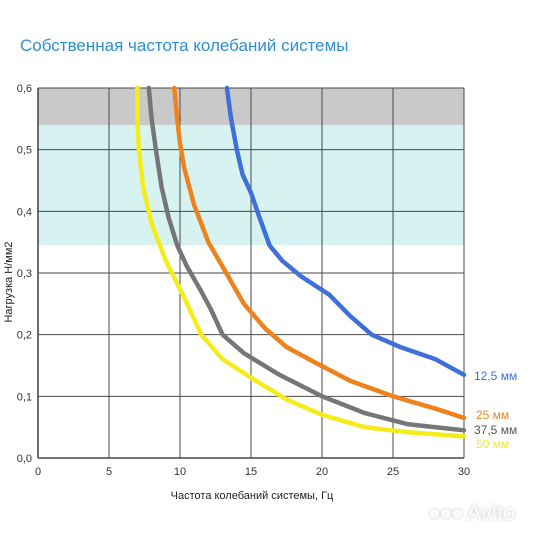 This screenshot has width=536, height=540. I want to click on series-label-0: 12,5 мм, so click(495, 376).